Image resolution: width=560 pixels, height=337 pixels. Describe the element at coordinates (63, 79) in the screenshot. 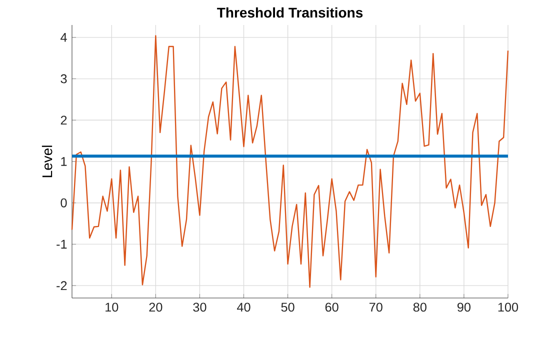

I see `y-tick-label: 3` at that location.